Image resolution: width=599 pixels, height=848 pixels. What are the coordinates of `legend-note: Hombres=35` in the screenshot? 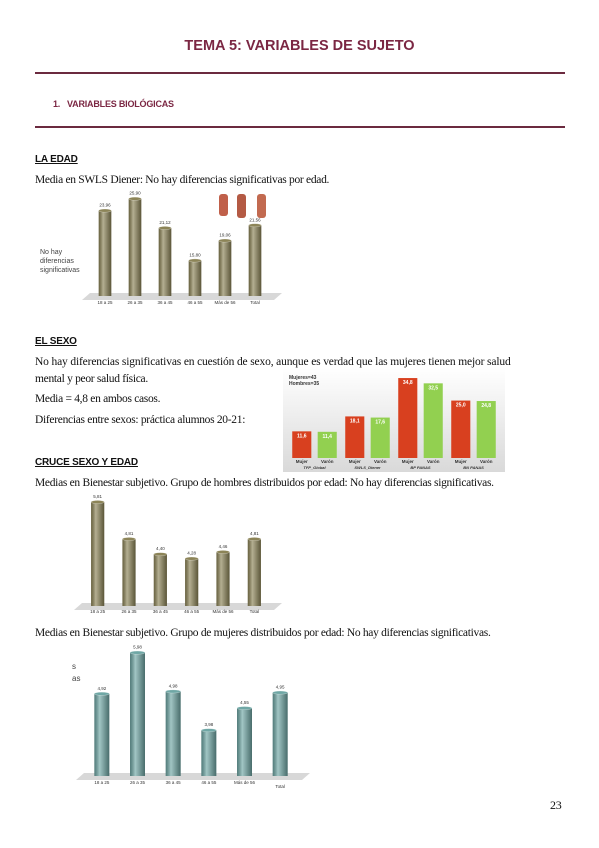 It's located at (304, 384).